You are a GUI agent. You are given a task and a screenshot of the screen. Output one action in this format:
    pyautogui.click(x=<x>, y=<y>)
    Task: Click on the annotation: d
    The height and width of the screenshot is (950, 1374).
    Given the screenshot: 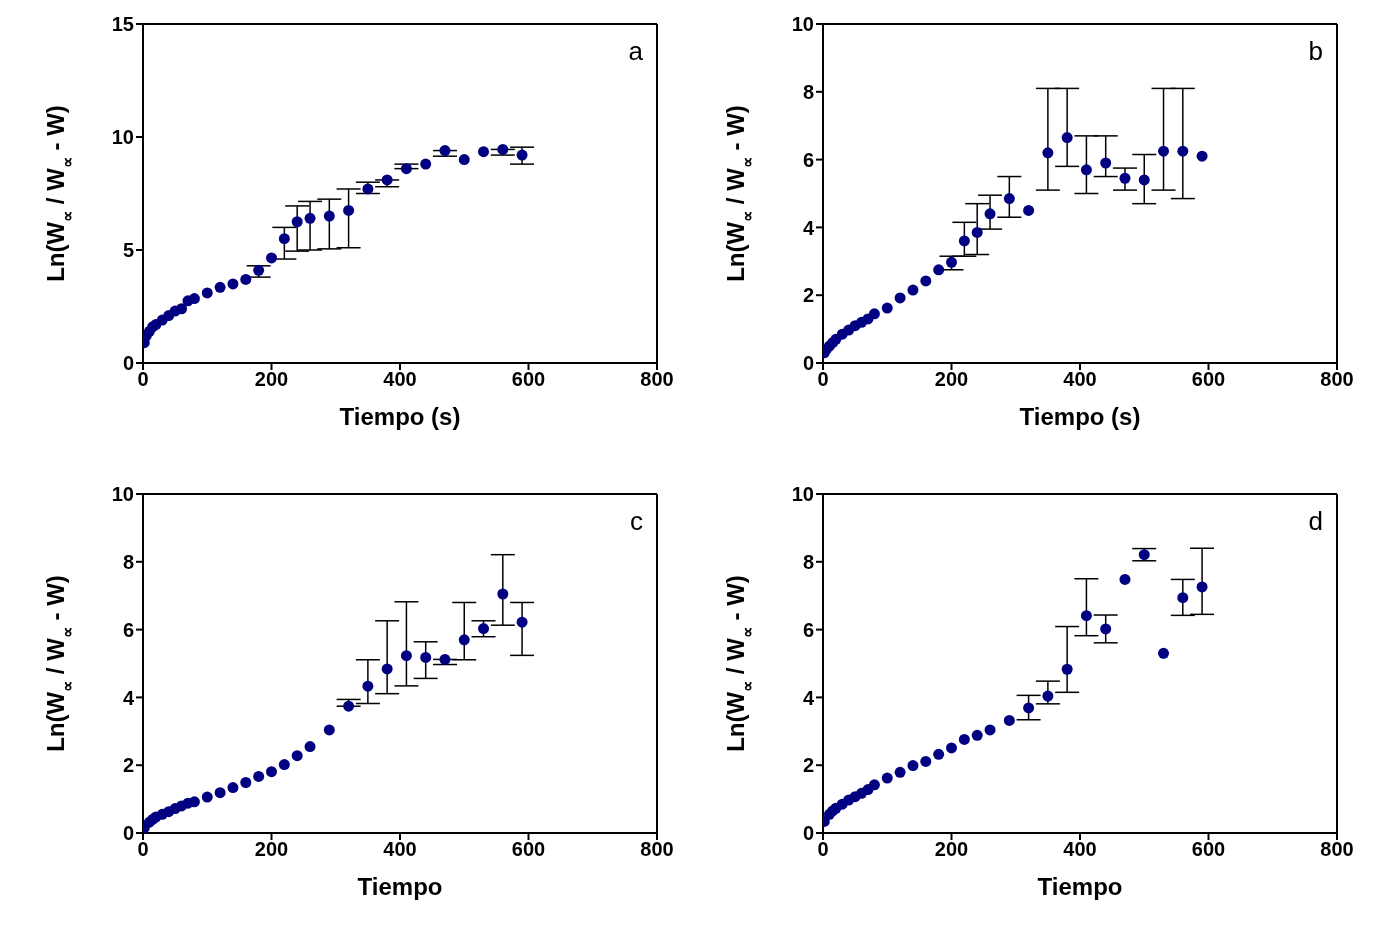 What is the action you would take?
    pyautogui.click(x=1315, y=521)
    